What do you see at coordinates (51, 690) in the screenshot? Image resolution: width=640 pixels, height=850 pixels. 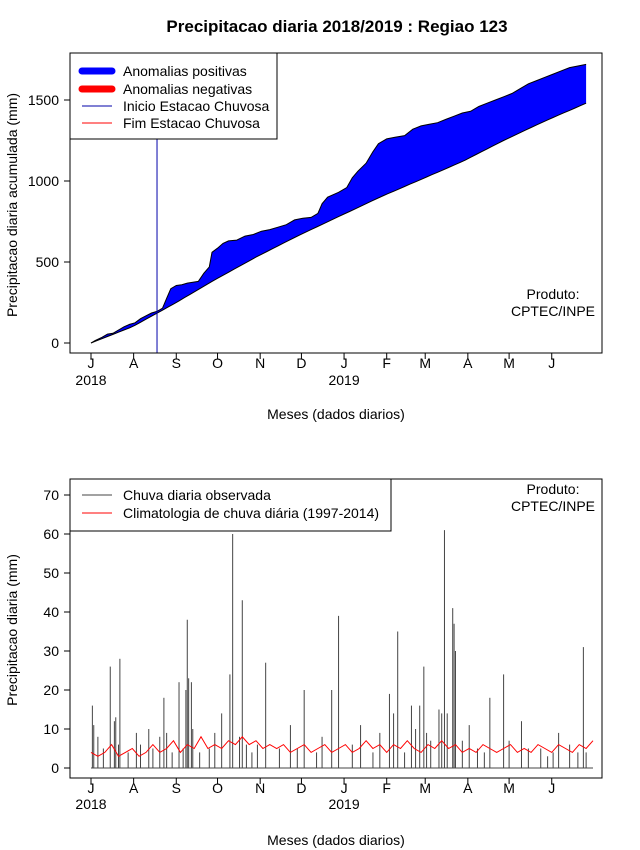 I see `y-tick-label: 20` at bounding box center [51, 690].